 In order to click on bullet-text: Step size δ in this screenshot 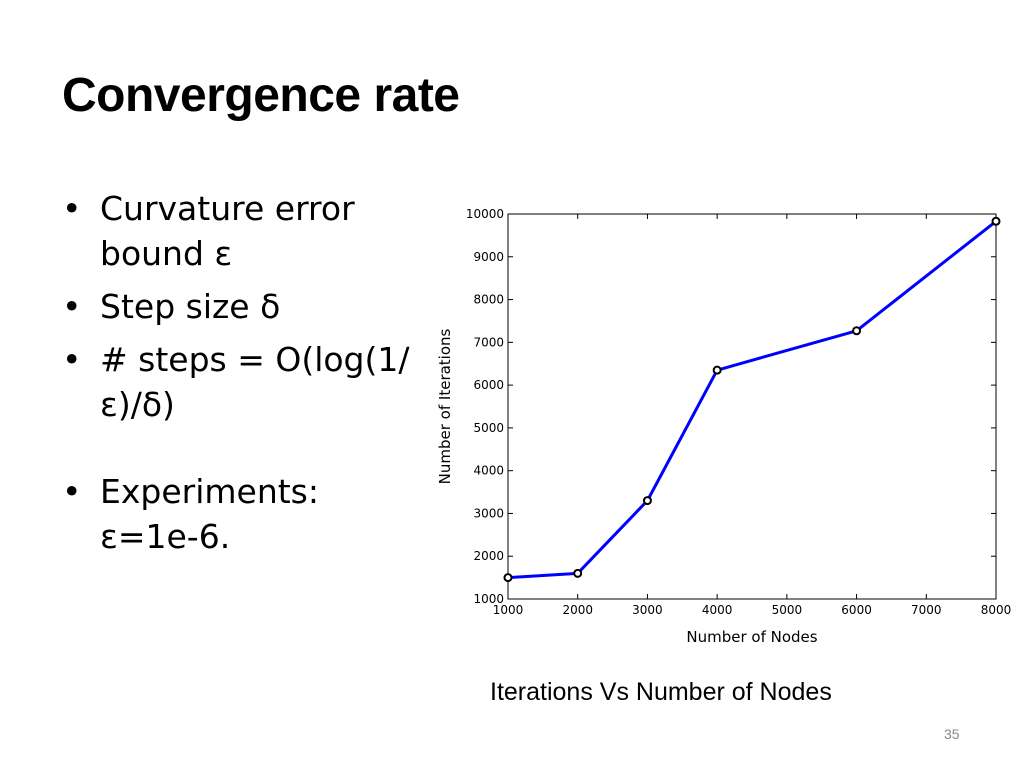, I will do `click(190, 306)`.